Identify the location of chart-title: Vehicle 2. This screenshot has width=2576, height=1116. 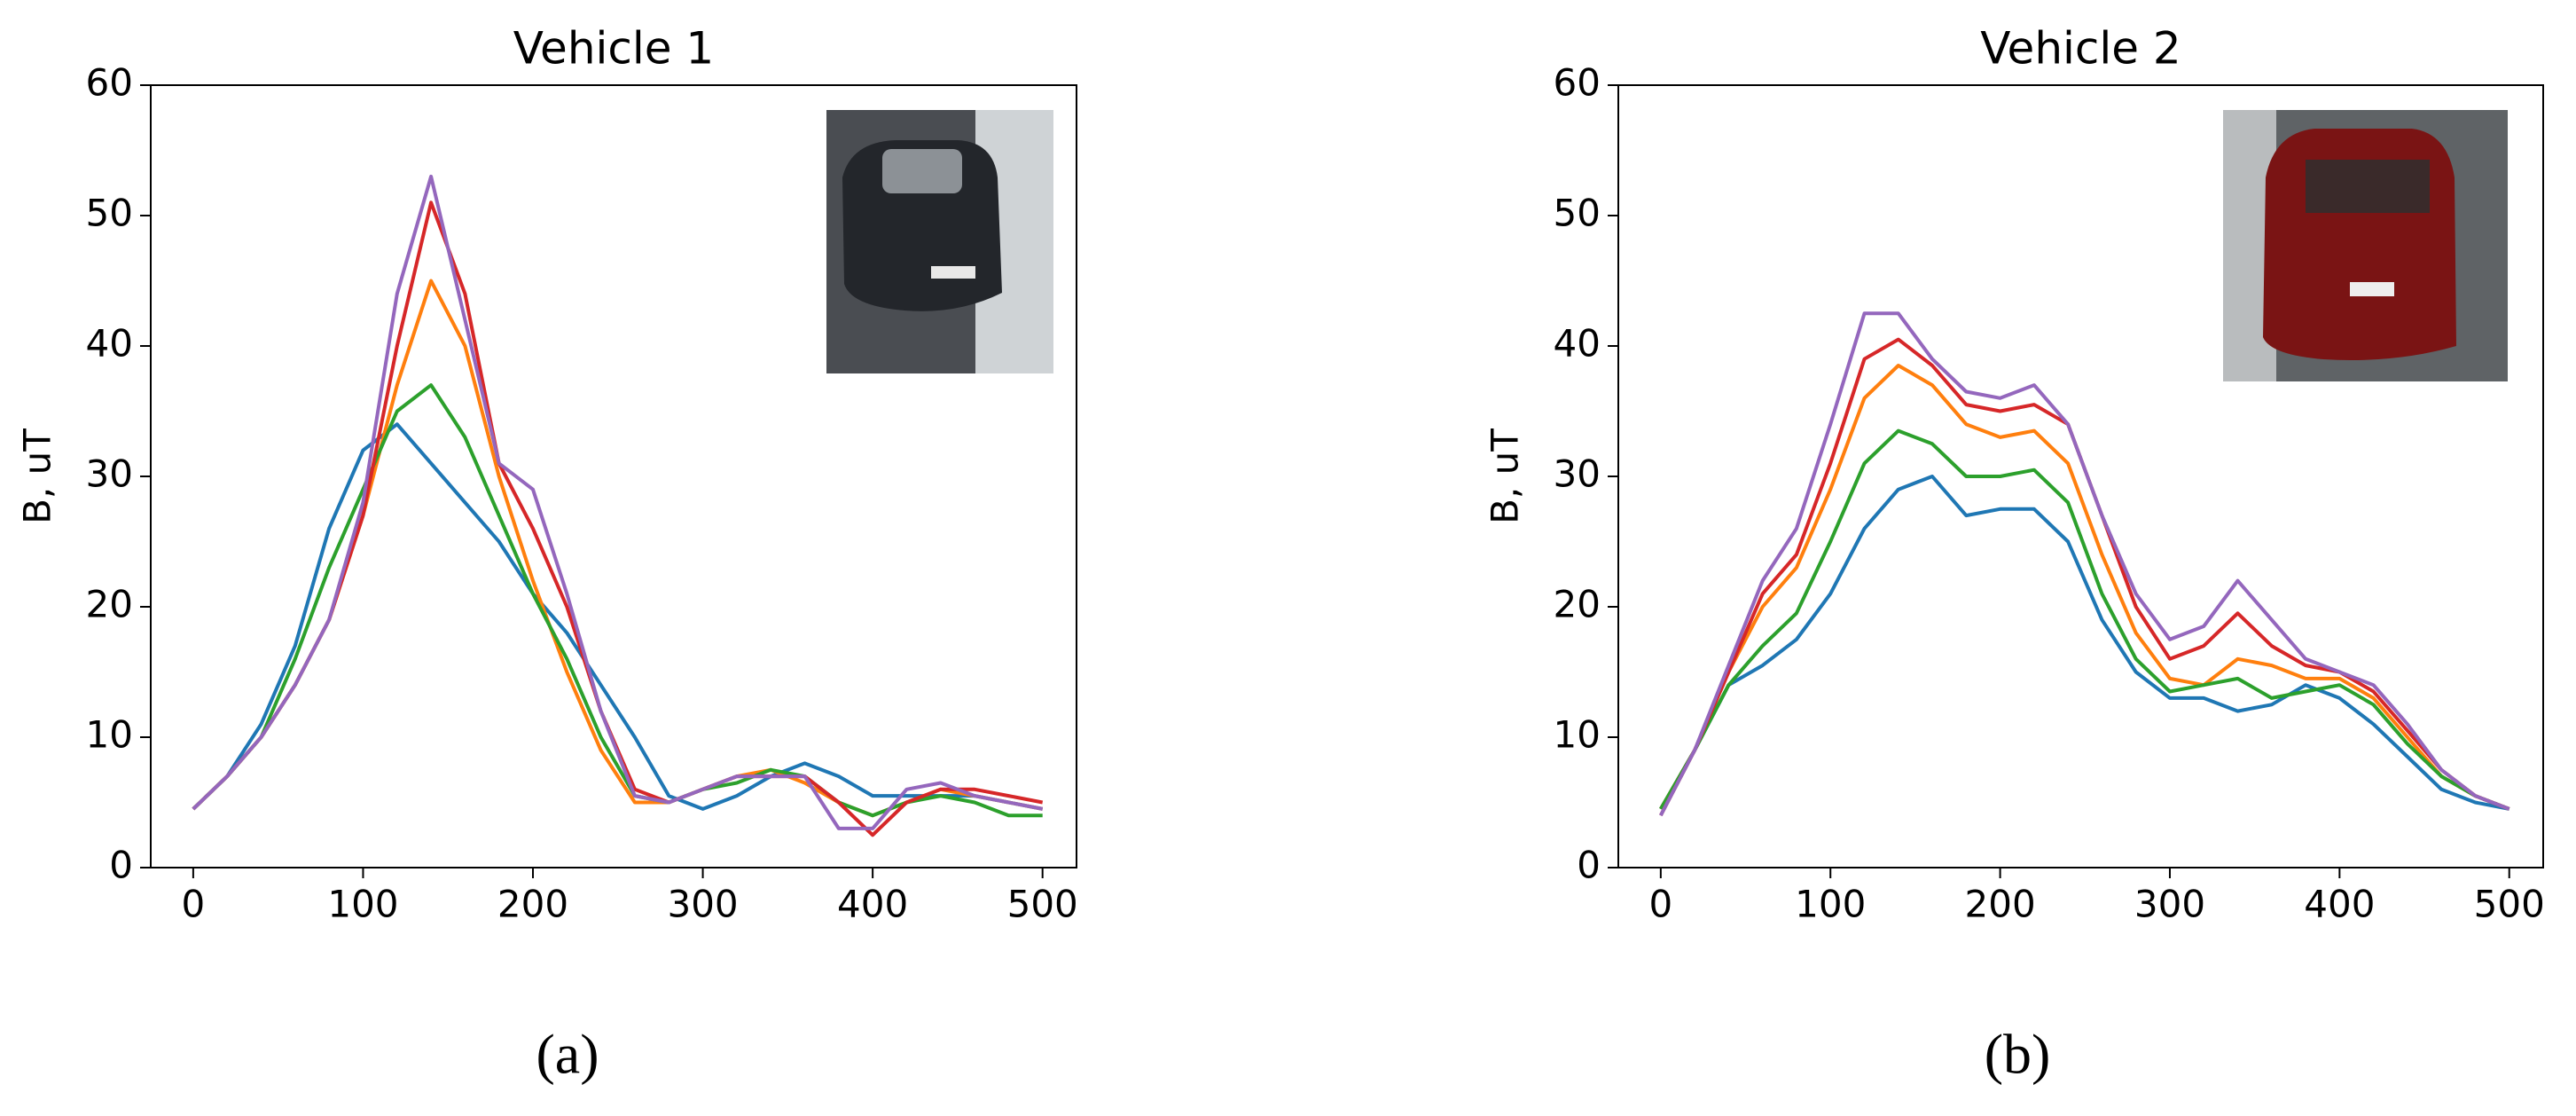
(2080, 49).